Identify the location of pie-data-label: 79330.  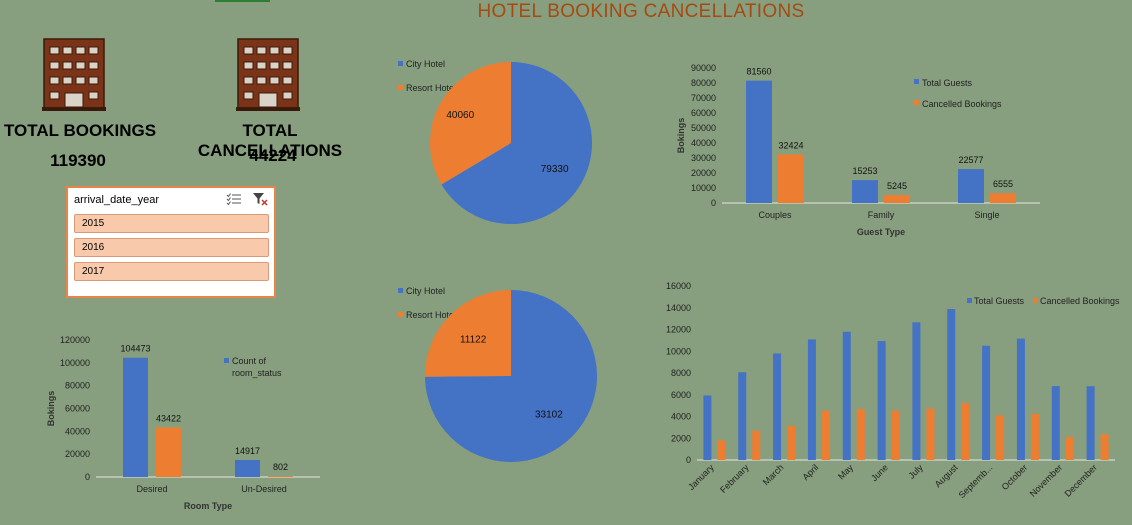
(555, 169).